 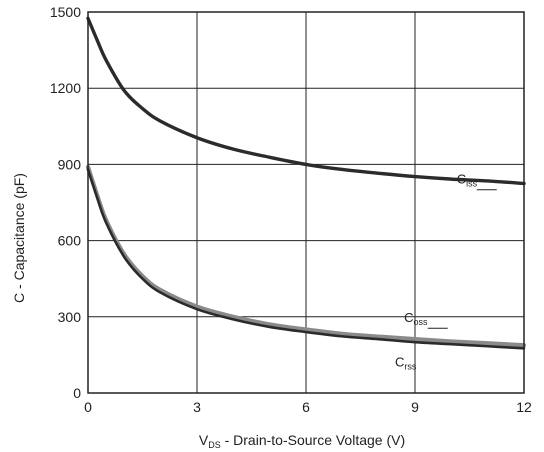 What do you see at coordinates (467, 179) in the screenshot?
I see `curve-label-ciss: Ciss` at bounding box center [467, 179].